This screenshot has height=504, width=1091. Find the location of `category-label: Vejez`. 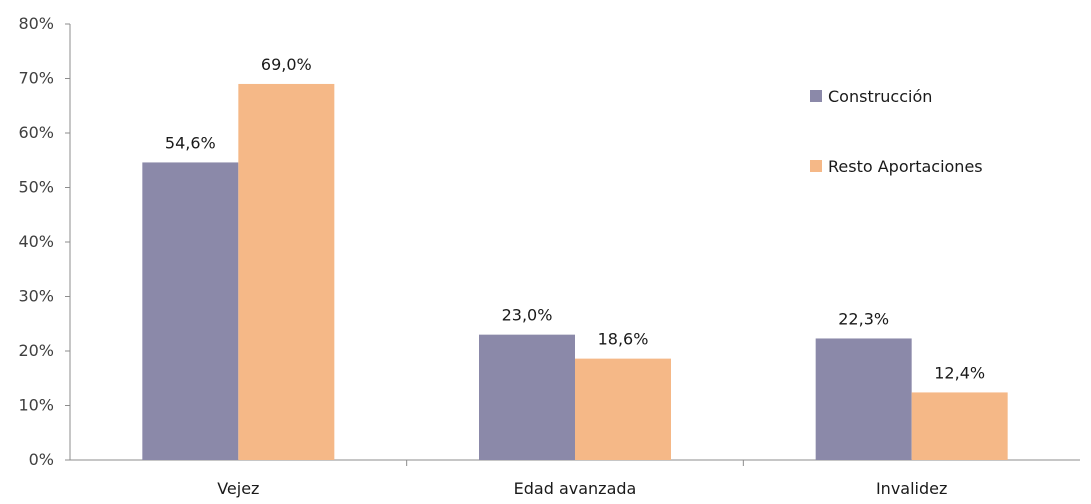

category-label: Vejez is located at coordinates (238, 488).